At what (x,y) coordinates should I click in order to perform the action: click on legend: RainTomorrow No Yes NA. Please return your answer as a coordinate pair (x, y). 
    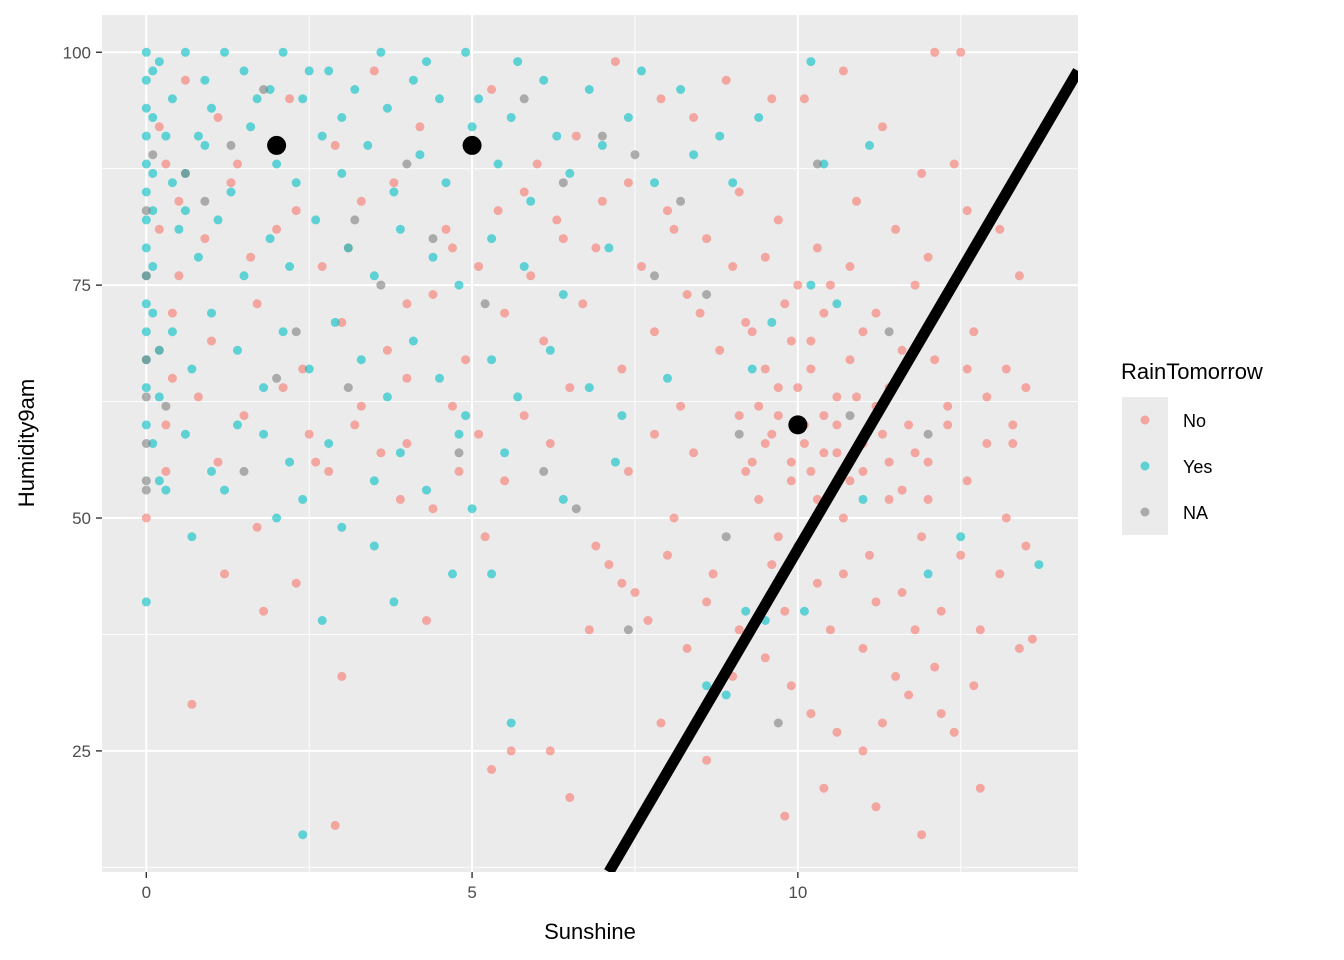
    Looking at the image, I should click on (1192, 447).